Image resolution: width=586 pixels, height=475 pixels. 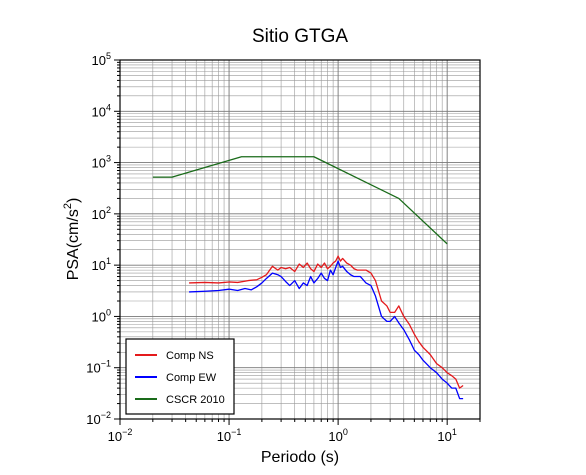 What do you see at coordinates (191, 378) in the screenshot?
I see `legend-label: Comp EW` at bounding box center [191, 378].